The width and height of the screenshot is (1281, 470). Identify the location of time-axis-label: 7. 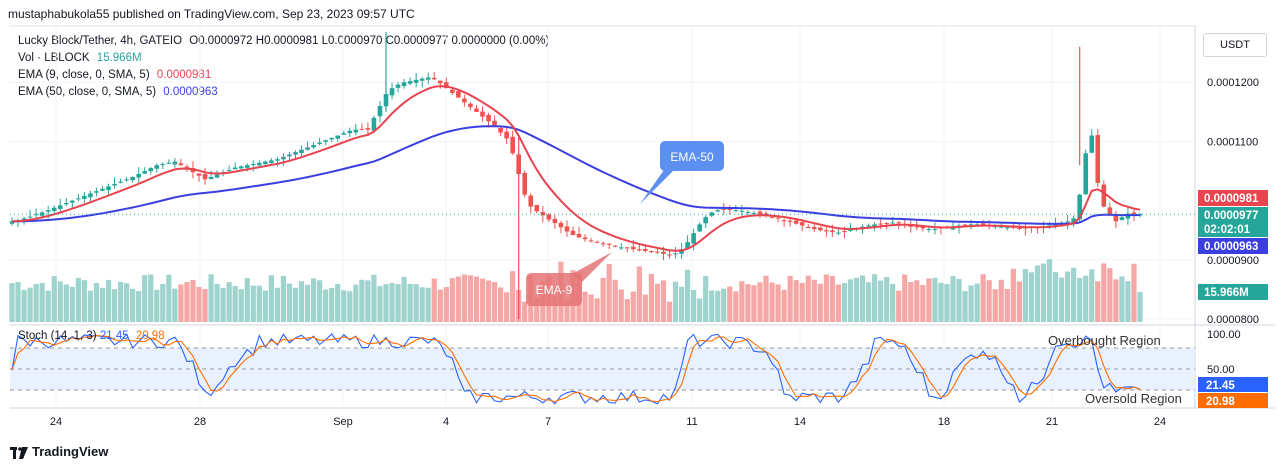
(548, 422).